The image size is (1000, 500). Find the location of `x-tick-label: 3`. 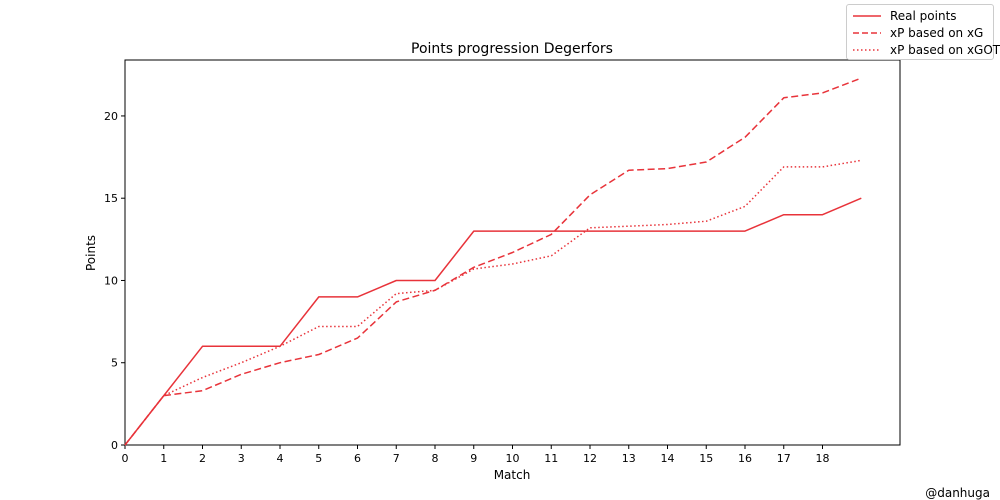

x-tick-label: 3 is located at coordinates (241, 458).